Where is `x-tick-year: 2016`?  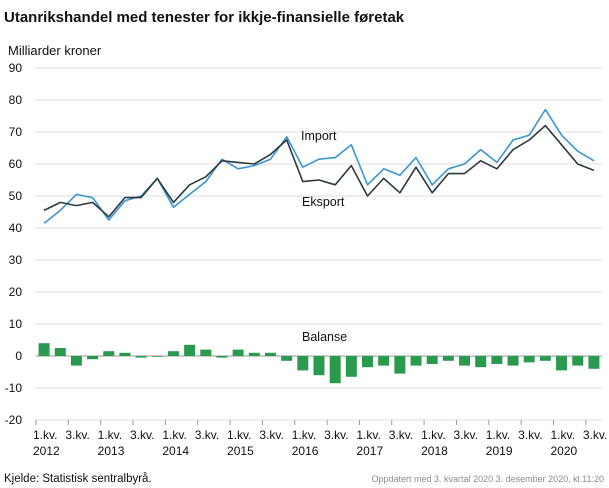
x-tick-year: 2016 is located at coordinates (305, 451).